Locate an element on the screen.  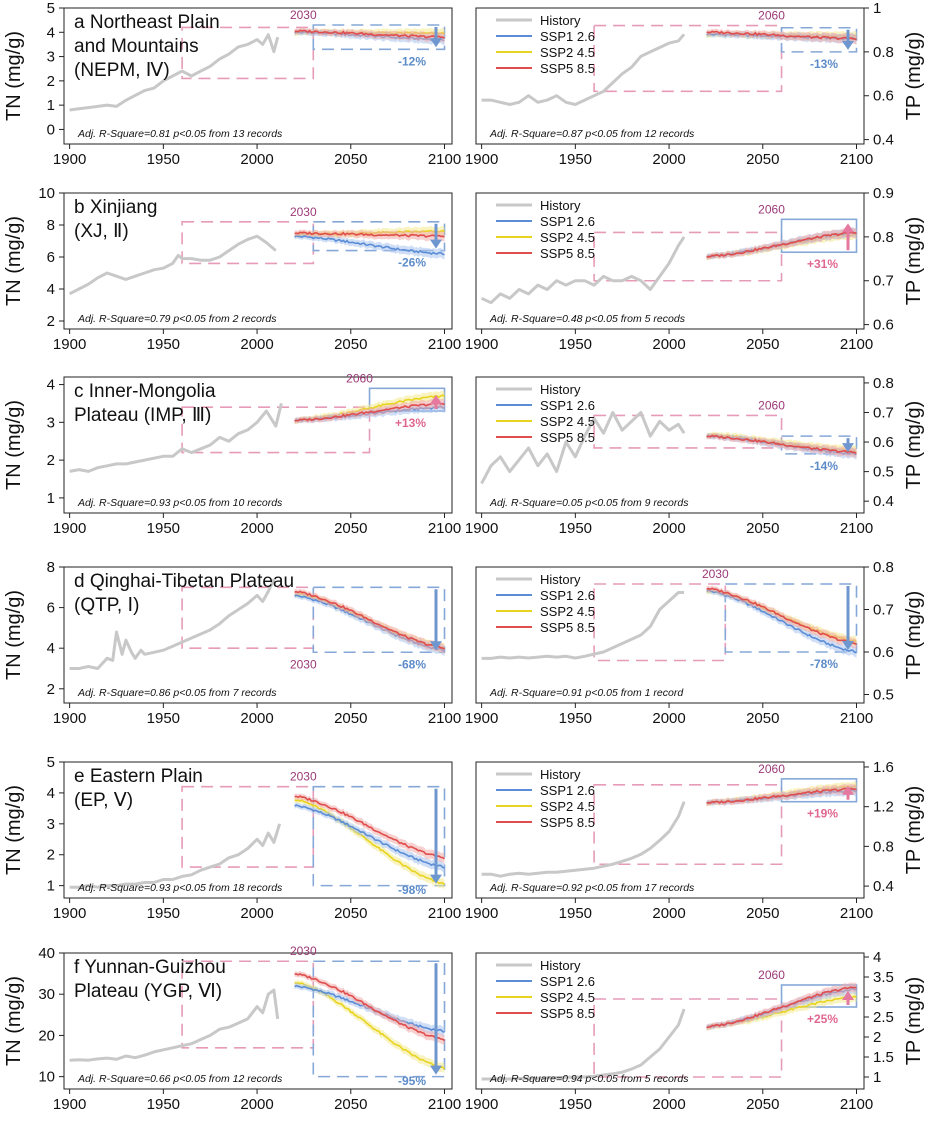
box-year-label: 2030 is located at coordinates (303, 15).